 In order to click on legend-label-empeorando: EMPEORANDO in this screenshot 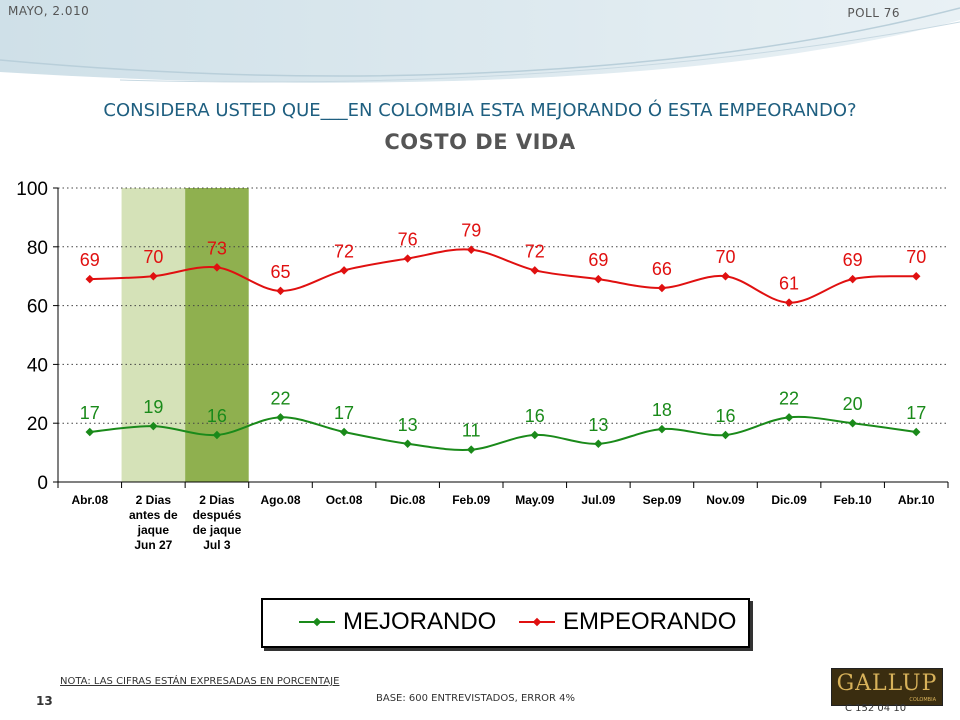, I will do `click(650, 621)`.